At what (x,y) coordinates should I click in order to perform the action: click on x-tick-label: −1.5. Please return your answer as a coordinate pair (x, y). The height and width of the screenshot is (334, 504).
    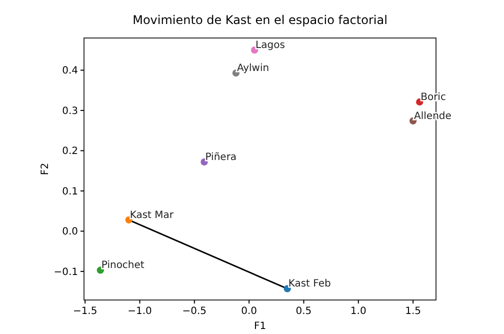
    Looking at the image, I should click on (85, 311).